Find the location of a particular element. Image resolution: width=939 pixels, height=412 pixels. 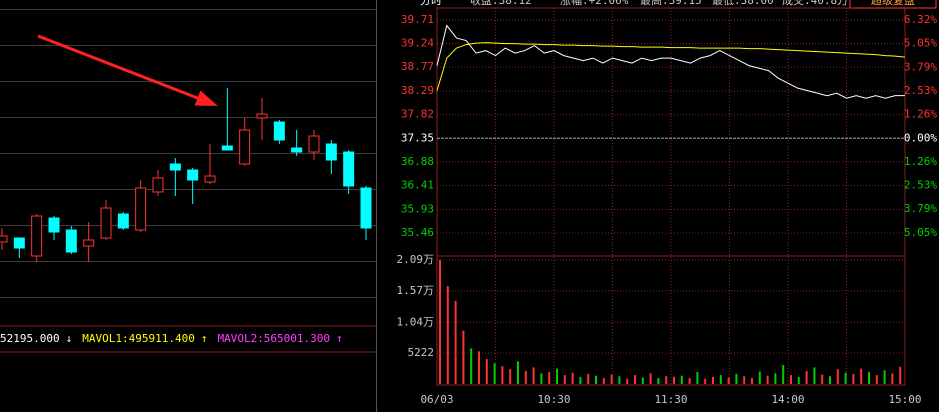

x-tick-label: 11:30 is located at coordinates (670, 399).